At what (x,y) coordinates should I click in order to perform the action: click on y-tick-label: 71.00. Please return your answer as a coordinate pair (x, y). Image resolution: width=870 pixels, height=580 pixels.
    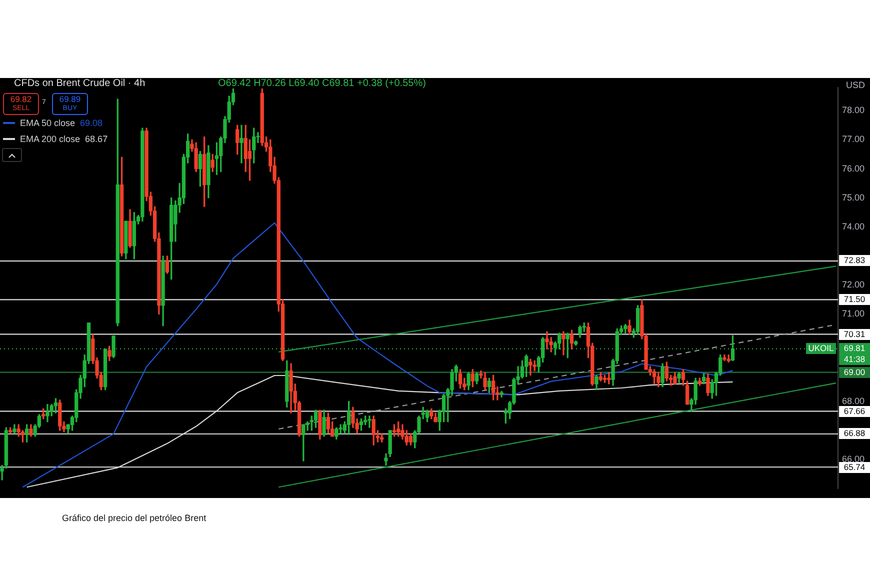
    Looking at the image, I should click on (853, 313).